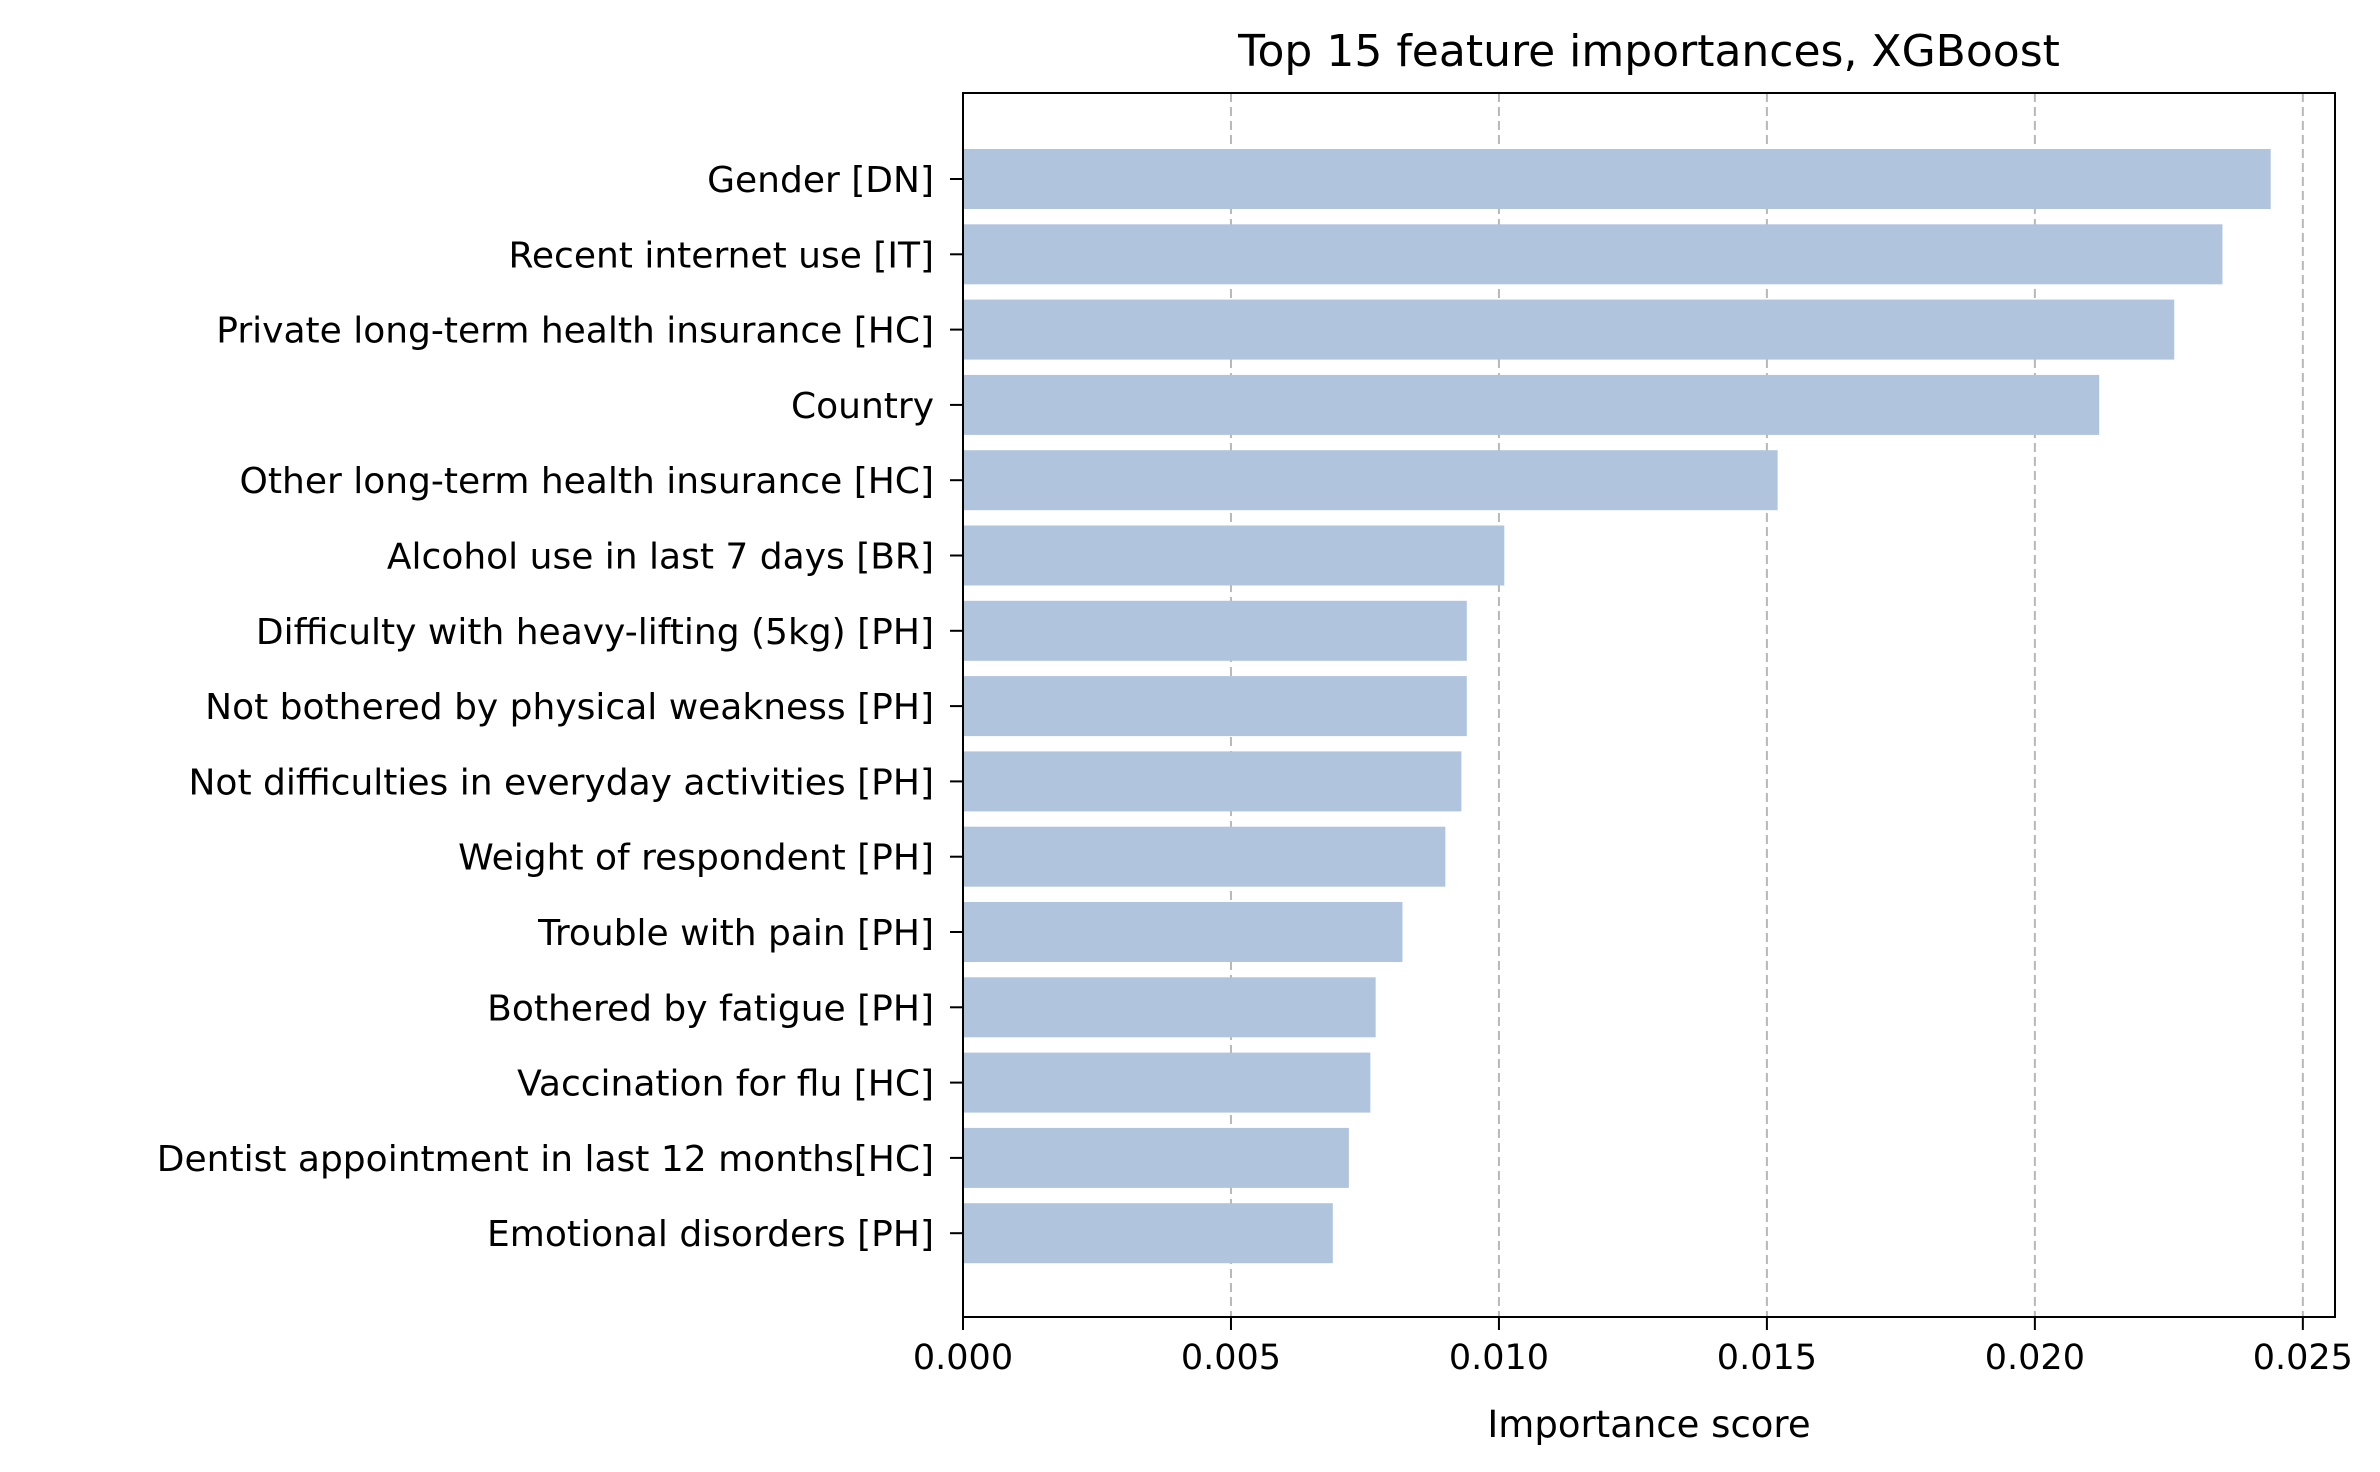 The width and height of the screenshot is (2380, 1472). What do you see at coordinates (575, 331) in the screenshot?
I see `y-tick-label: Private long-term health insurance [HC]` at bounding box center [575, 331].